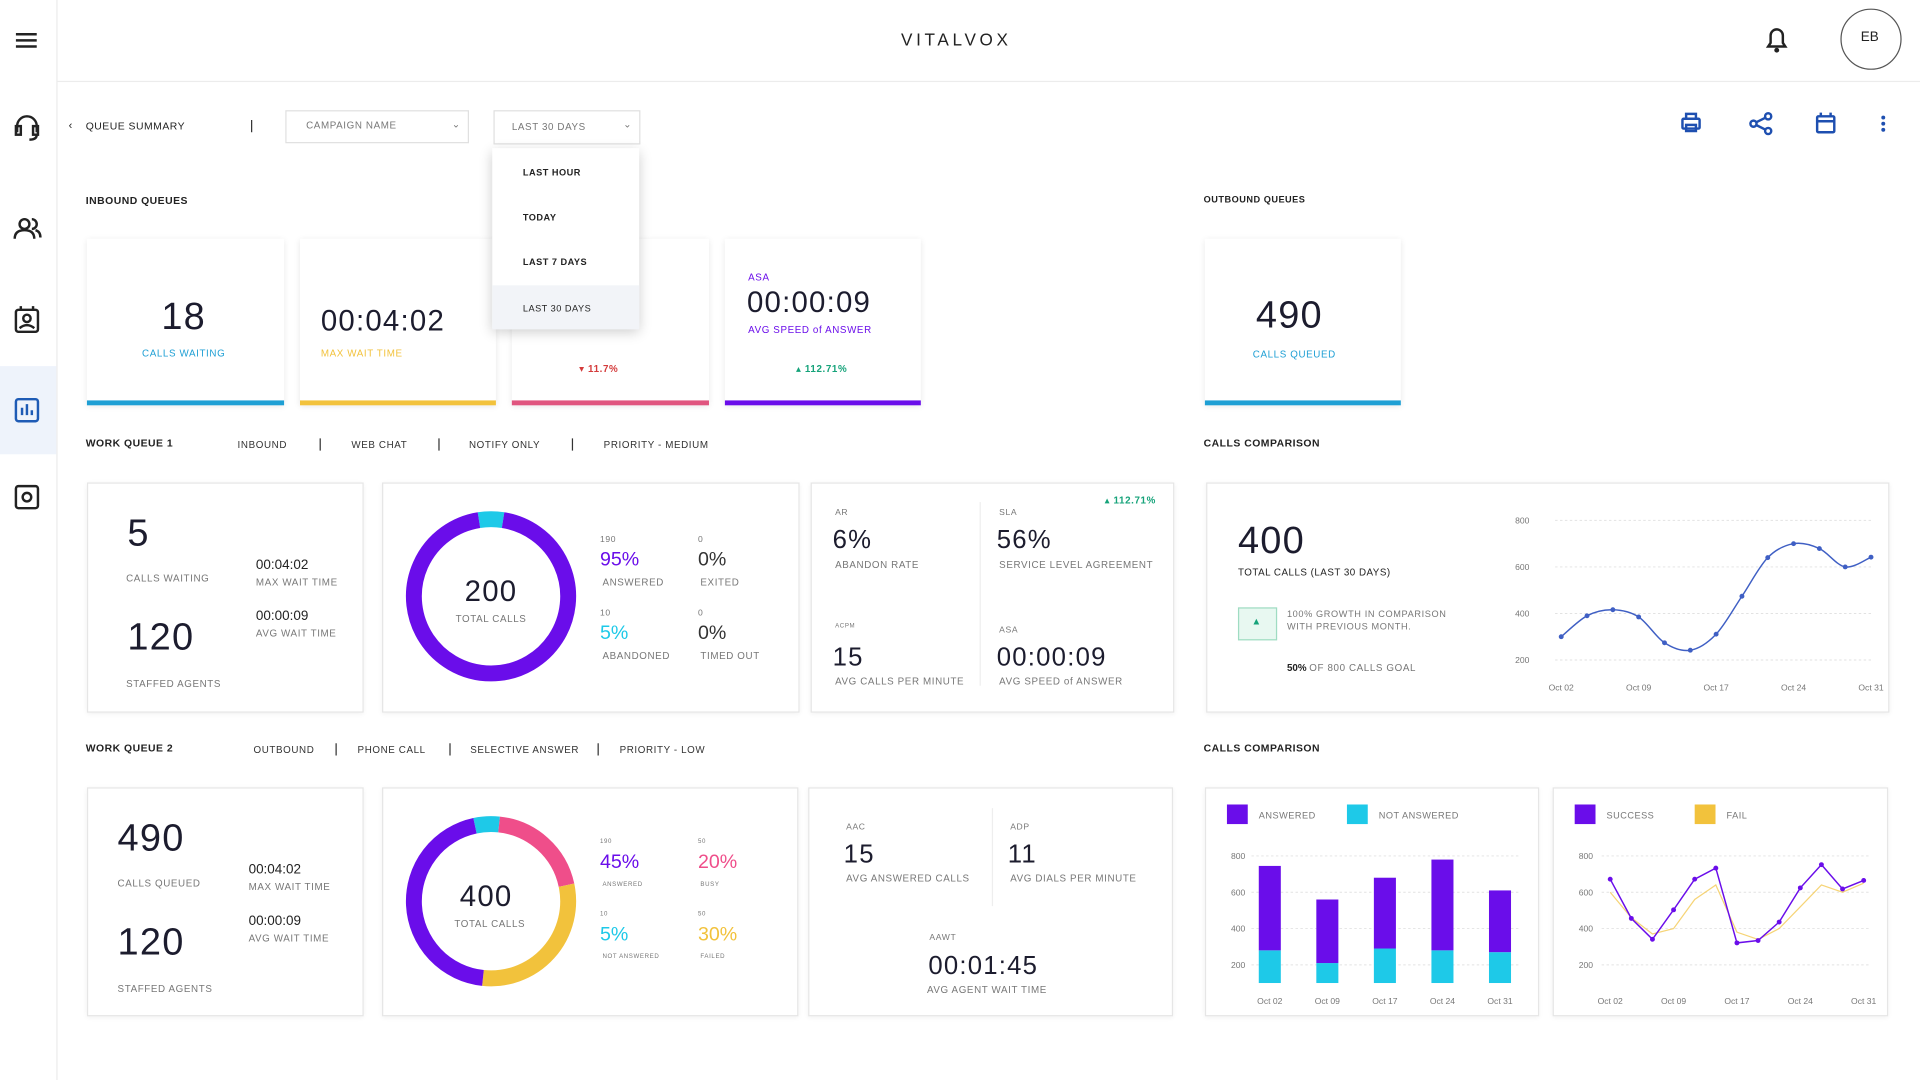  Describe the element at coordinates (599, 369) in the screenshot. I see `change-down: ▾ 11.7%` at that location.